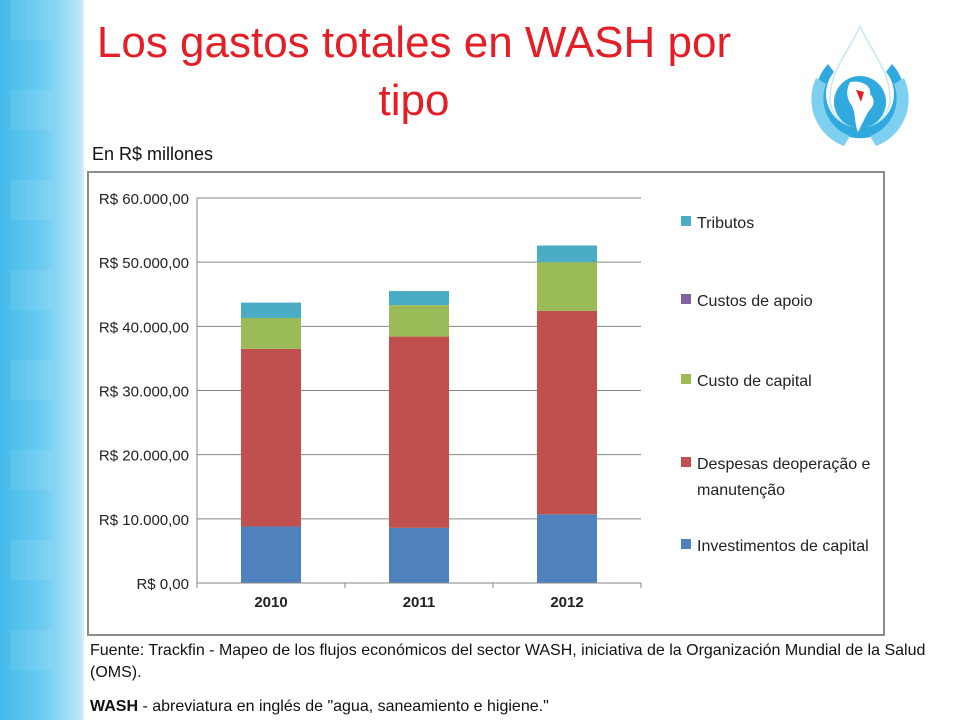 The image size is (960, 720). I want to click on x-tick-label: 2012, so click(566, 602).